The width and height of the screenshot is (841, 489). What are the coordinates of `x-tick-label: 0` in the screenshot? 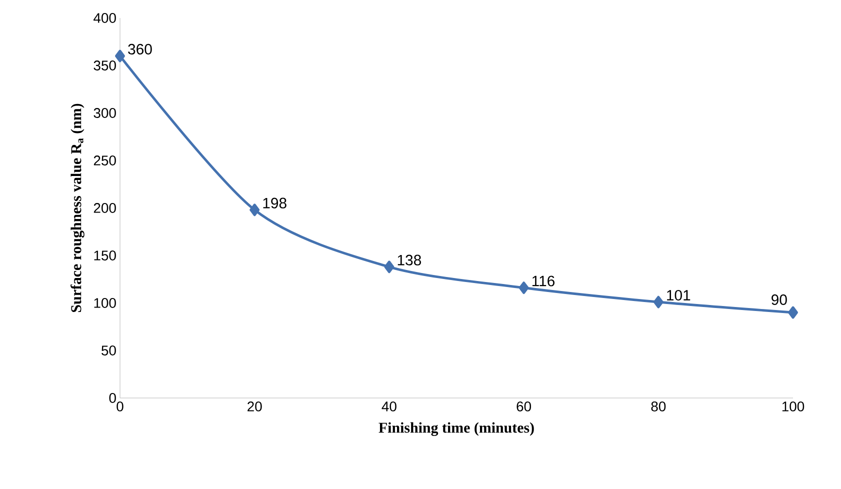 It's located at (120, 407).